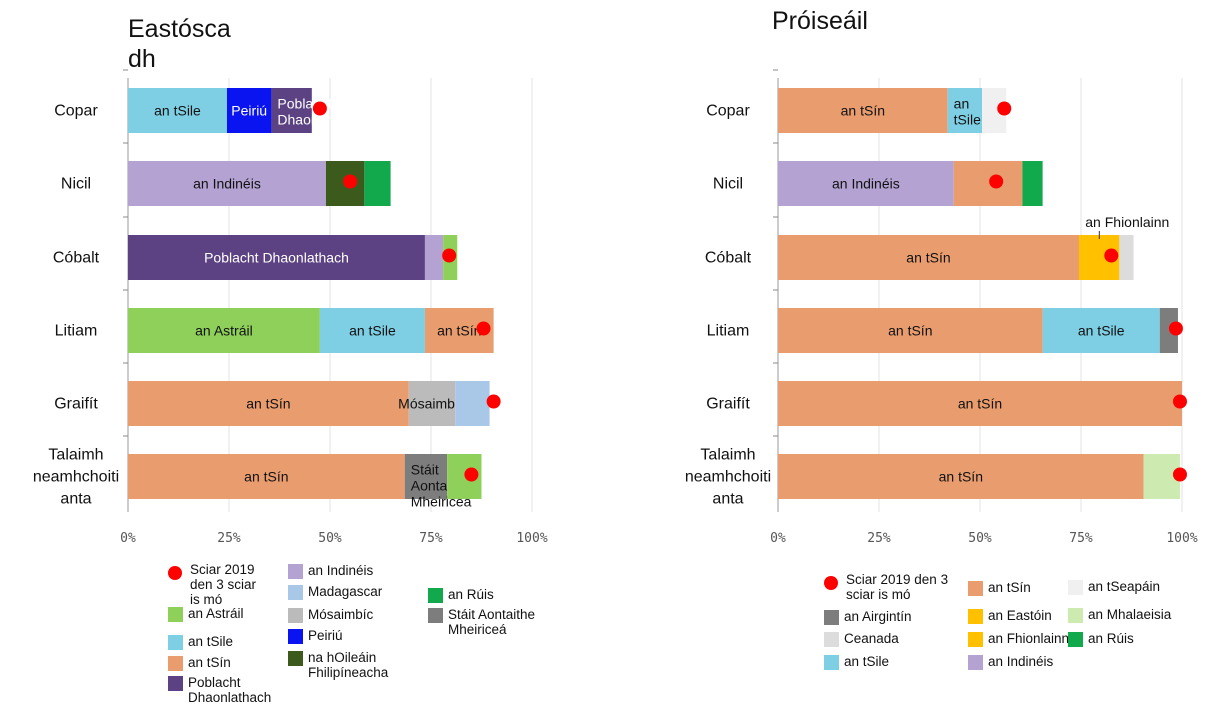  What do you see at coordinates (980, 538) in the screenshot?
I see `x-tick-label: 50%` at bounding box center [980, 538].